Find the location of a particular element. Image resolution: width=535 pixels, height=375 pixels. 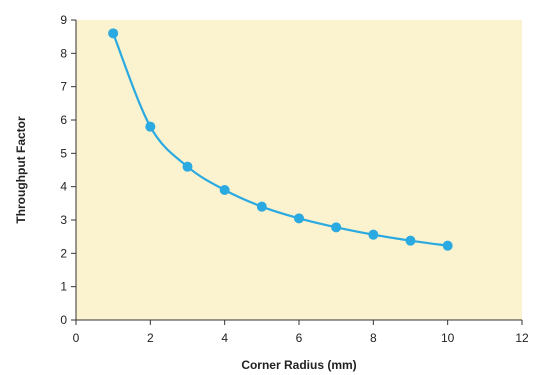

y-axis-ticks: 0 1 2 3 4 5 6 7 8 9 is located at coordinates (68, 170).